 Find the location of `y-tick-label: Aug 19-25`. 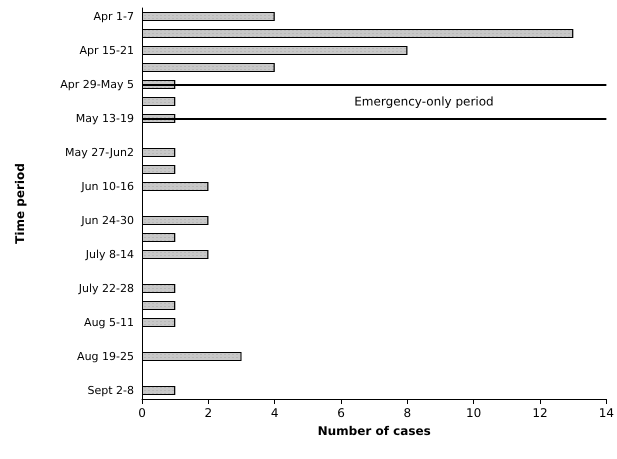

y-tick-label: Aug 19-25 is located at coordinates (105, 356).